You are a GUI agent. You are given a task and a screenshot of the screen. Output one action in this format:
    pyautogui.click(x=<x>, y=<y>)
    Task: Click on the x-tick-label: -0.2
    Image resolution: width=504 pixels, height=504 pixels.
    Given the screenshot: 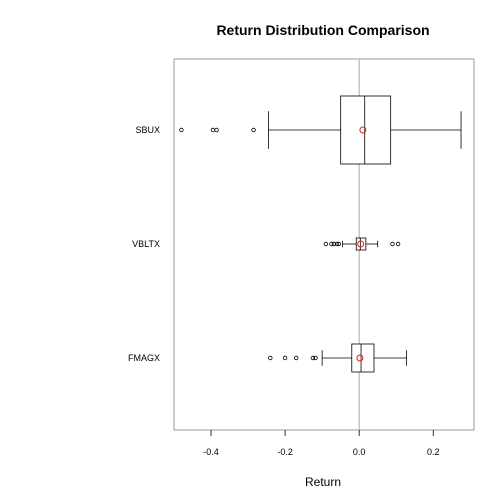 What is the action you would take?
    pyautogui.click(x=285, y=452)
    